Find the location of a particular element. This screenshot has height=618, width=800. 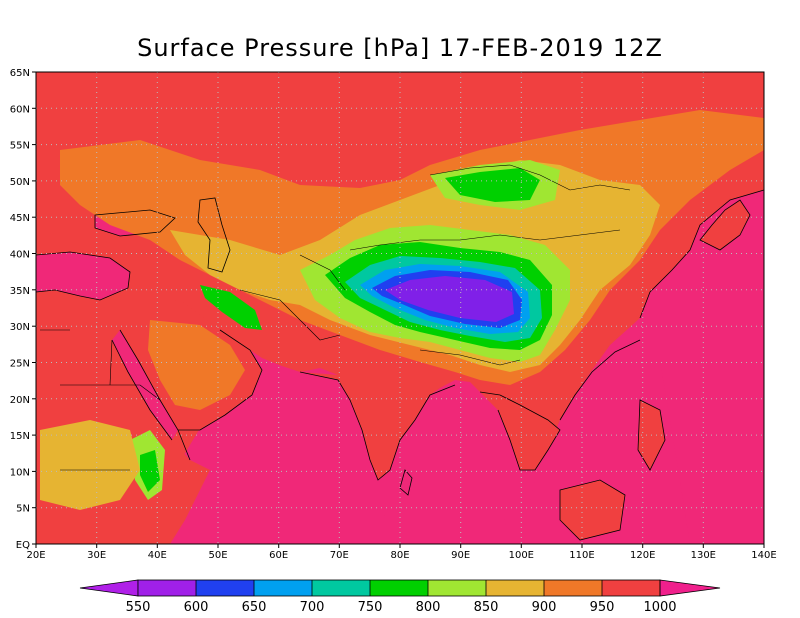

japan-land is located at coordinates (725, 225).